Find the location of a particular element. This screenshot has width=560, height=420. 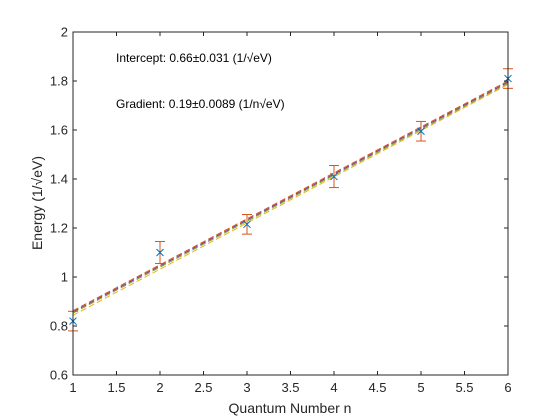

y-axis-label: Energy (1/√eV) is located at coordinates (37, 203).